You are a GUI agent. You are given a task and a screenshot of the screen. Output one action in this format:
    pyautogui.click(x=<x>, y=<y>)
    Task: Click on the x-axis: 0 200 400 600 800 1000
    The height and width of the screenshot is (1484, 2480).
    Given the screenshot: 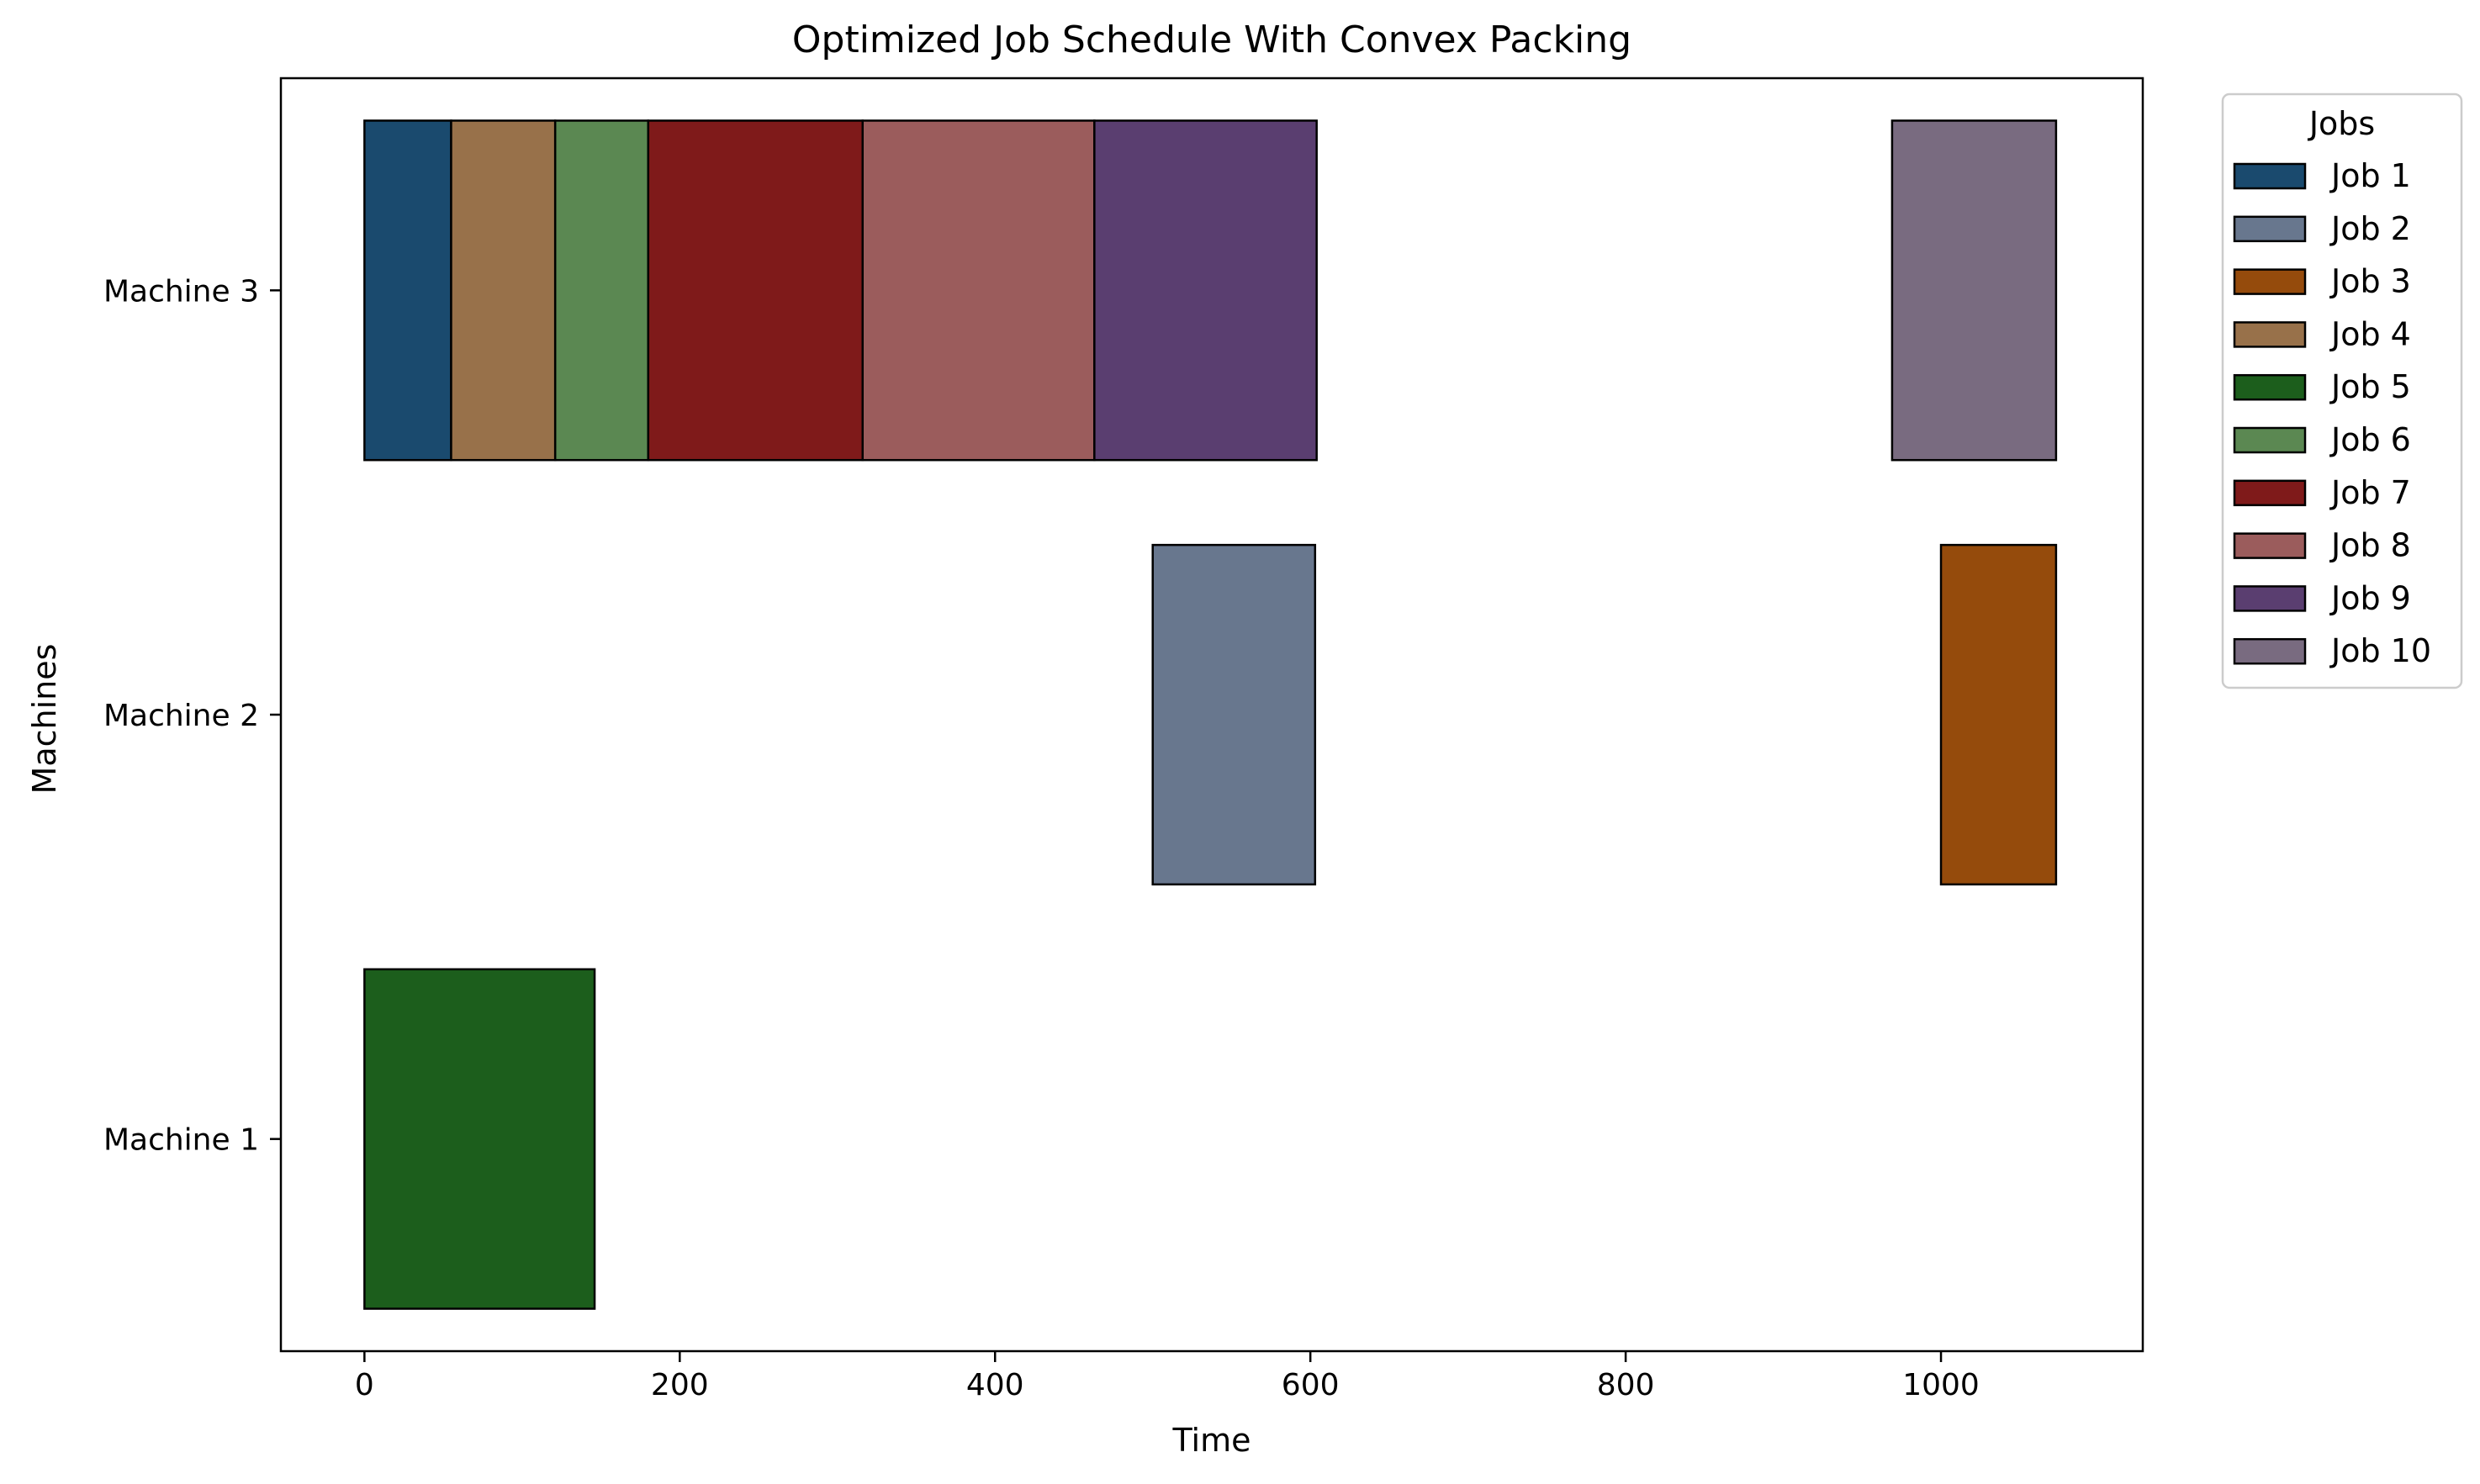 What is the action you would take?
    pyautogui.click(x=1167, y=1376)
    